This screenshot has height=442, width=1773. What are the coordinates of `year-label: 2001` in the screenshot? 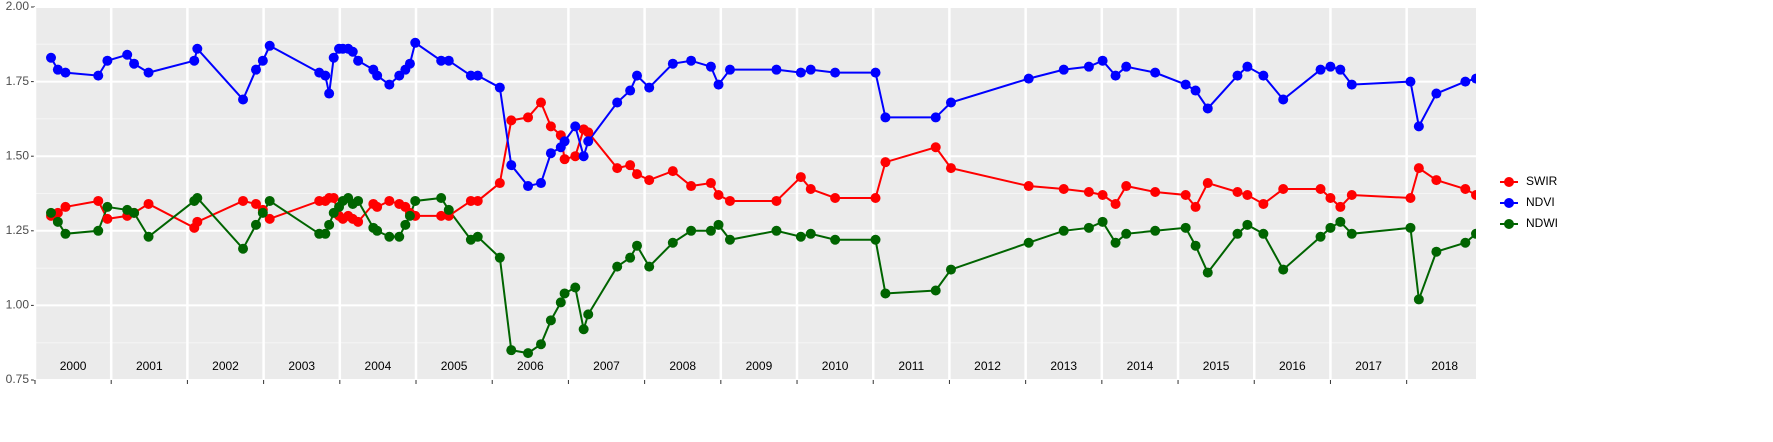 It's located at (149, 366).